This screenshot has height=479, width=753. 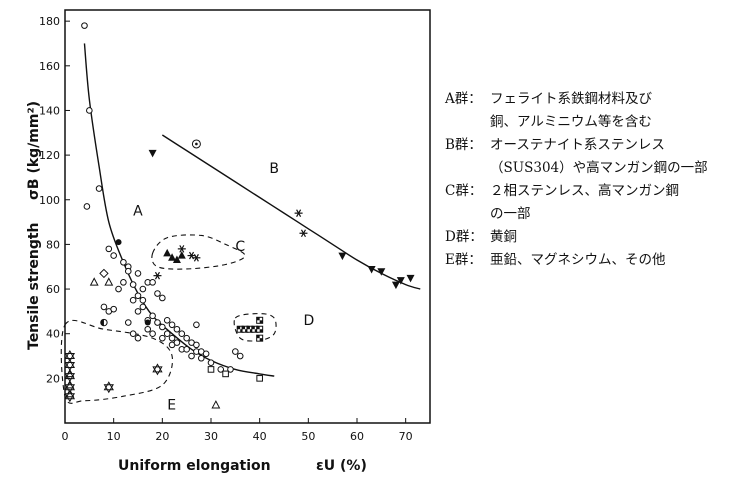 I want to click on y-axis-label: Tensile strength, so click(x=34, y=286).